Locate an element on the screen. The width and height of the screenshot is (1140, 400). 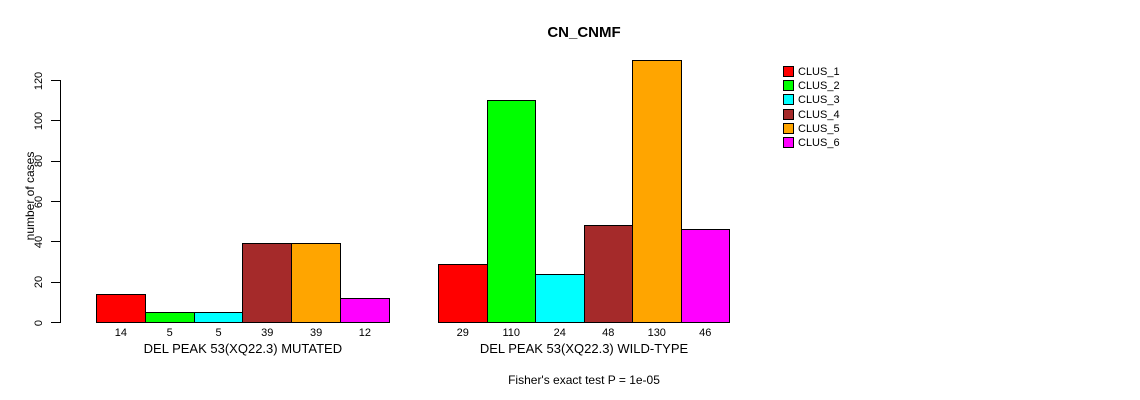
legend-label: CLUS_2 is located at coordinates (819, 86).